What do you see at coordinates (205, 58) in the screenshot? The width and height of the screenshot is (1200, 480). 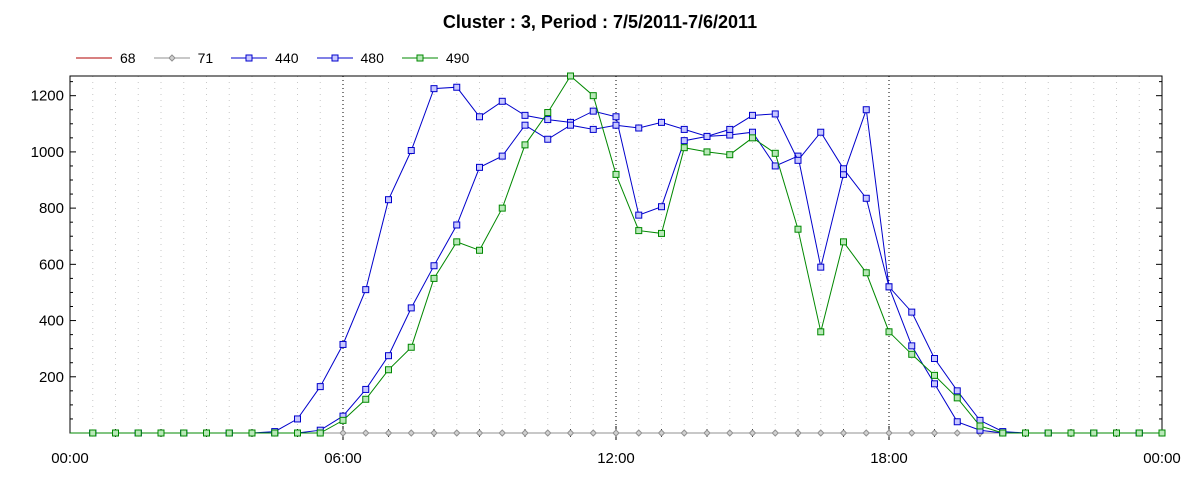 I see `legend-label: 71` at bounding box center [205, 58].